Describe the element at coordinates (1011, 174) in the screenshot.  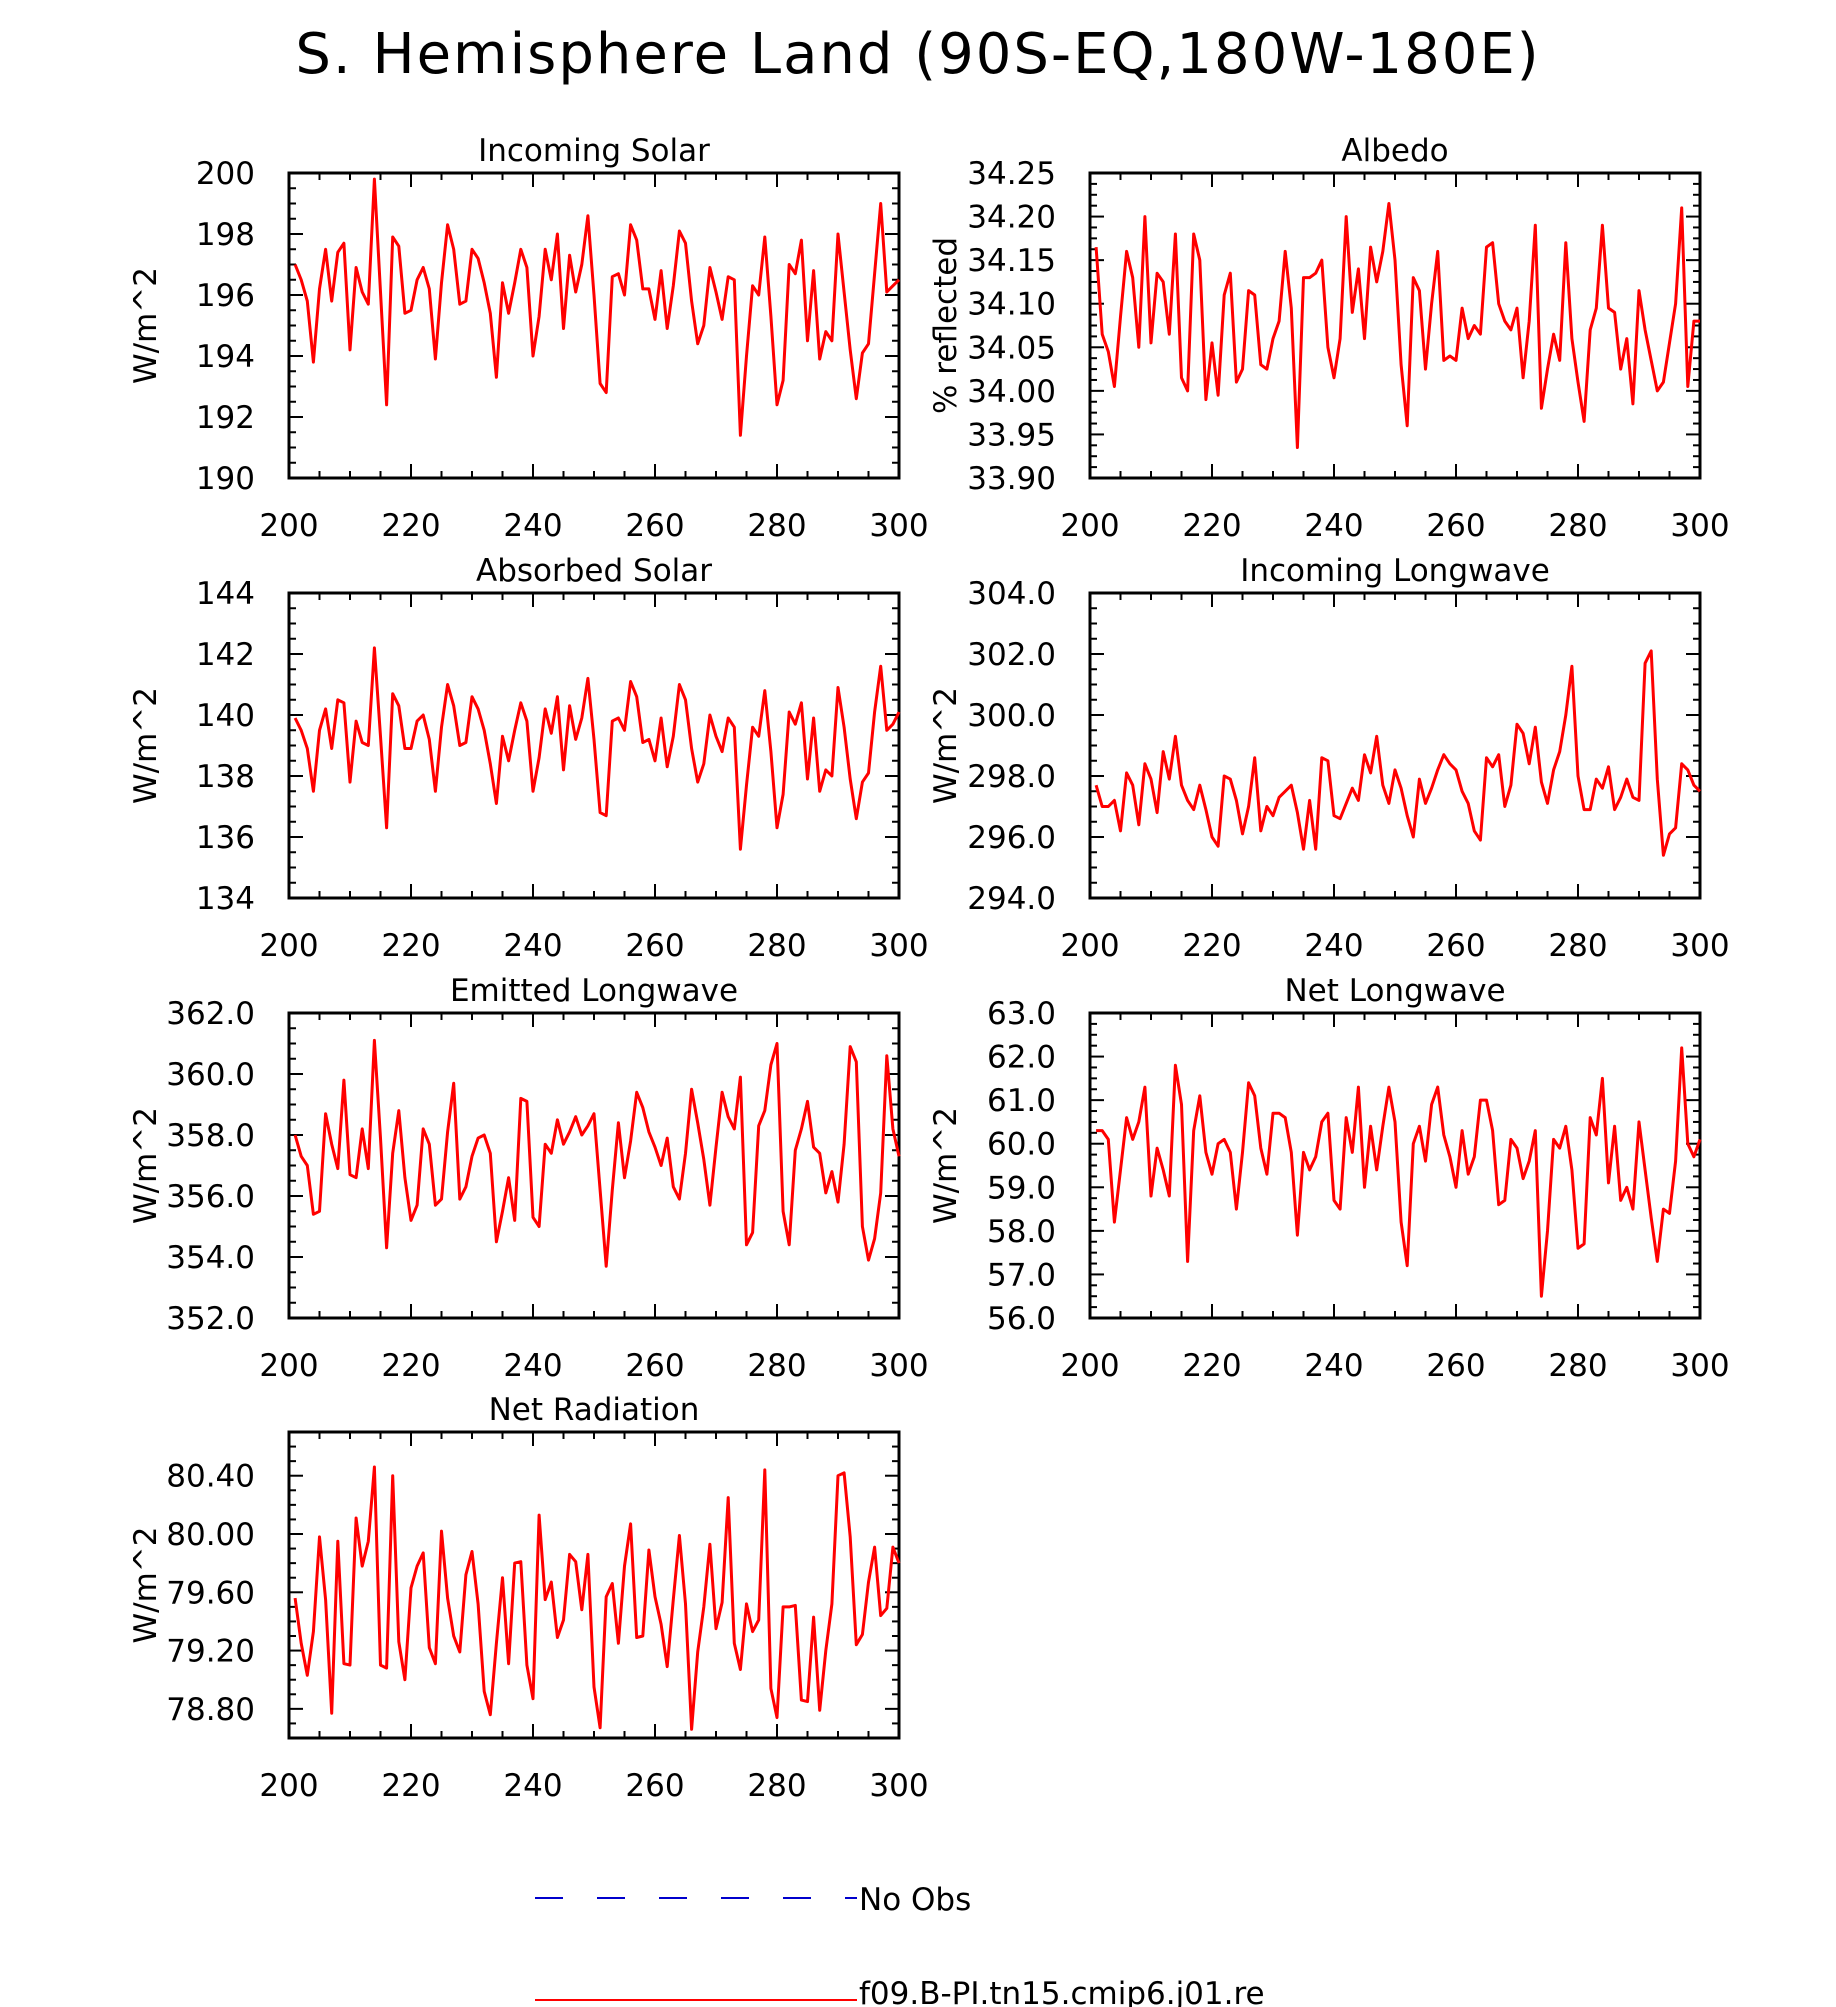
I see `y-tick-label: 34.25` at that location.